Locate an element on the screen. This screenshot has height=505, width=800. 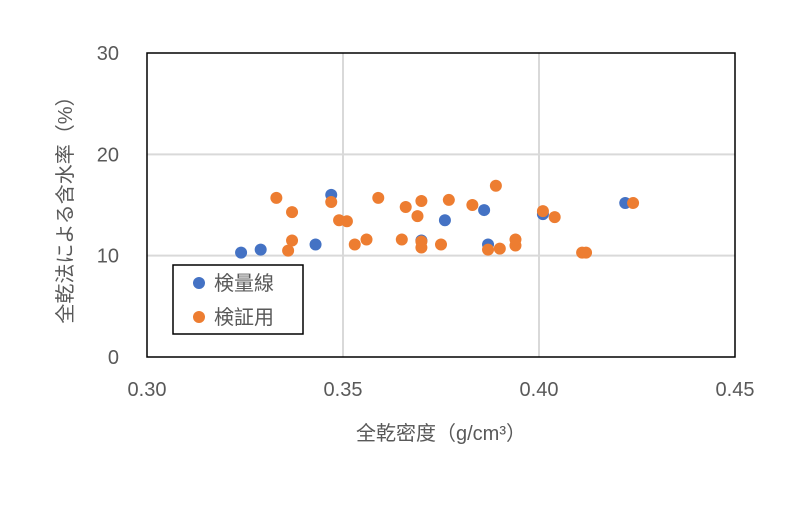
y-tick-label: 30 is located at coordinates (108, 54).